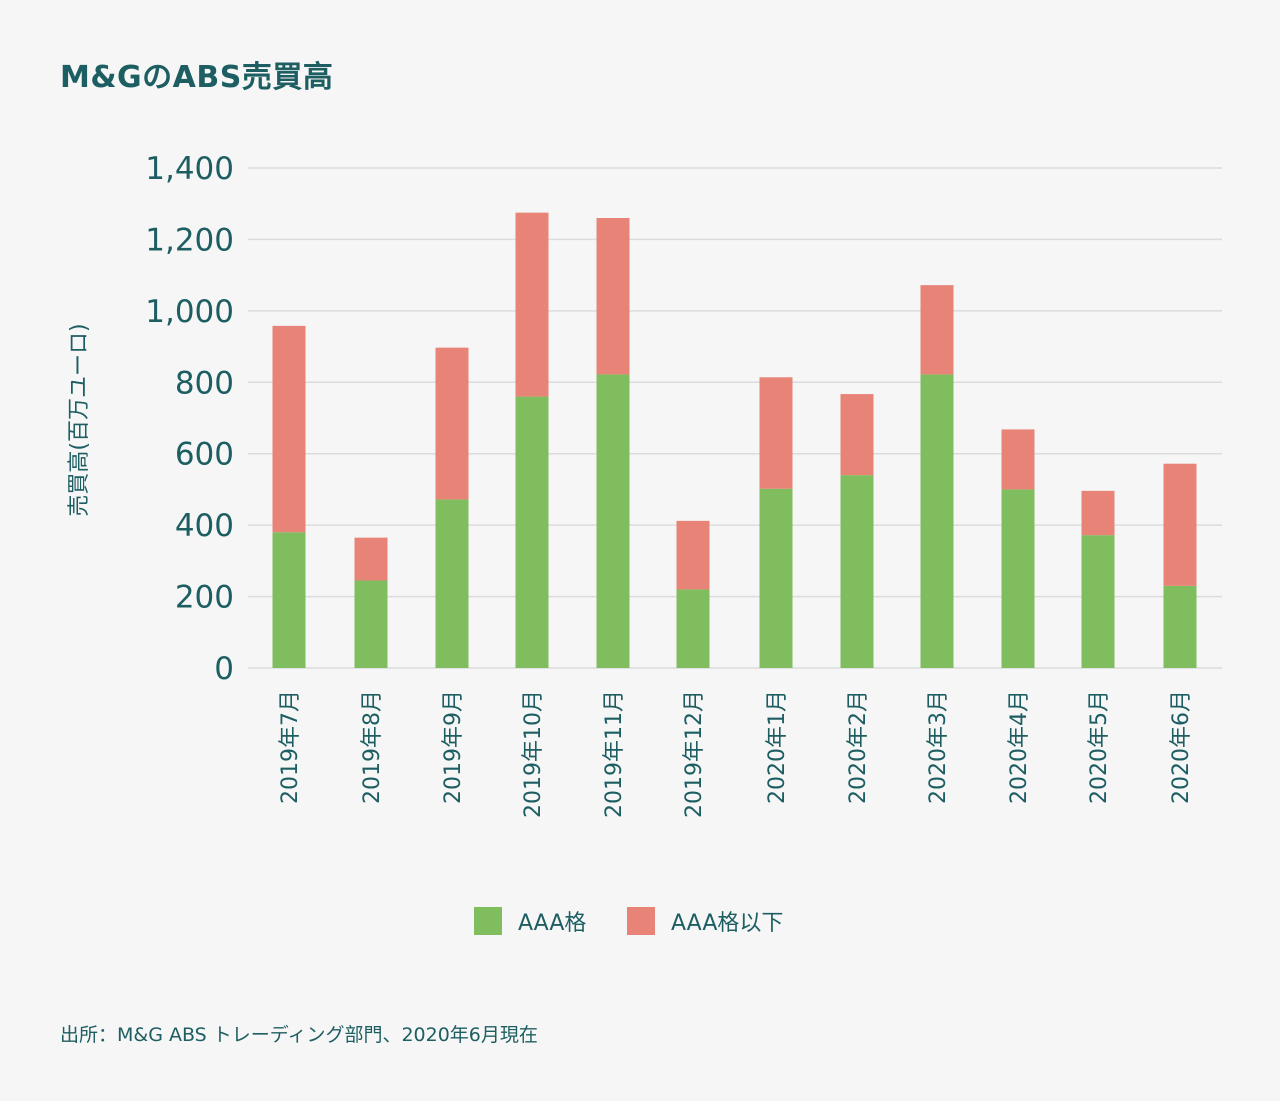 Image resolution: width=1280 pixels, height=1101 pixels. Describe the element at coordinates (79, 419) in the screenshot. I see `y-axis-label: 売買高(百万ユーロ)` at that location.